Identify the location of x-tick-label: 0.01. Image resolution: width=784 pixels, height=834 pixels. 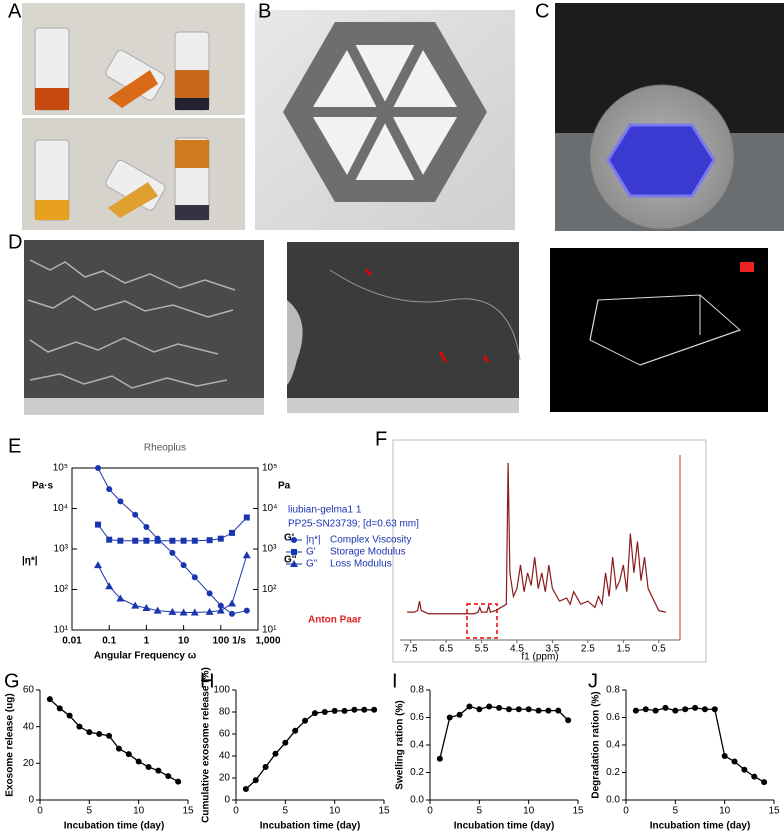
(72, 641).